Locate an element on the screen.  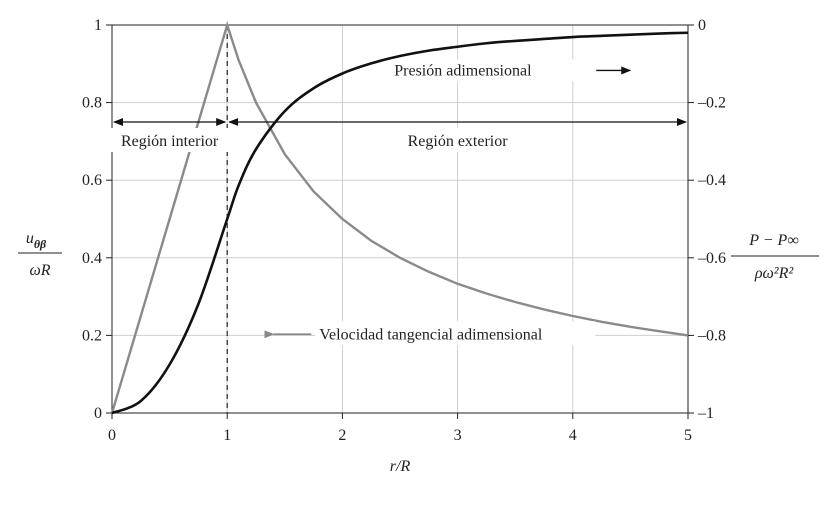
x-tick-label: 3 is located at coordinates (458, 435).